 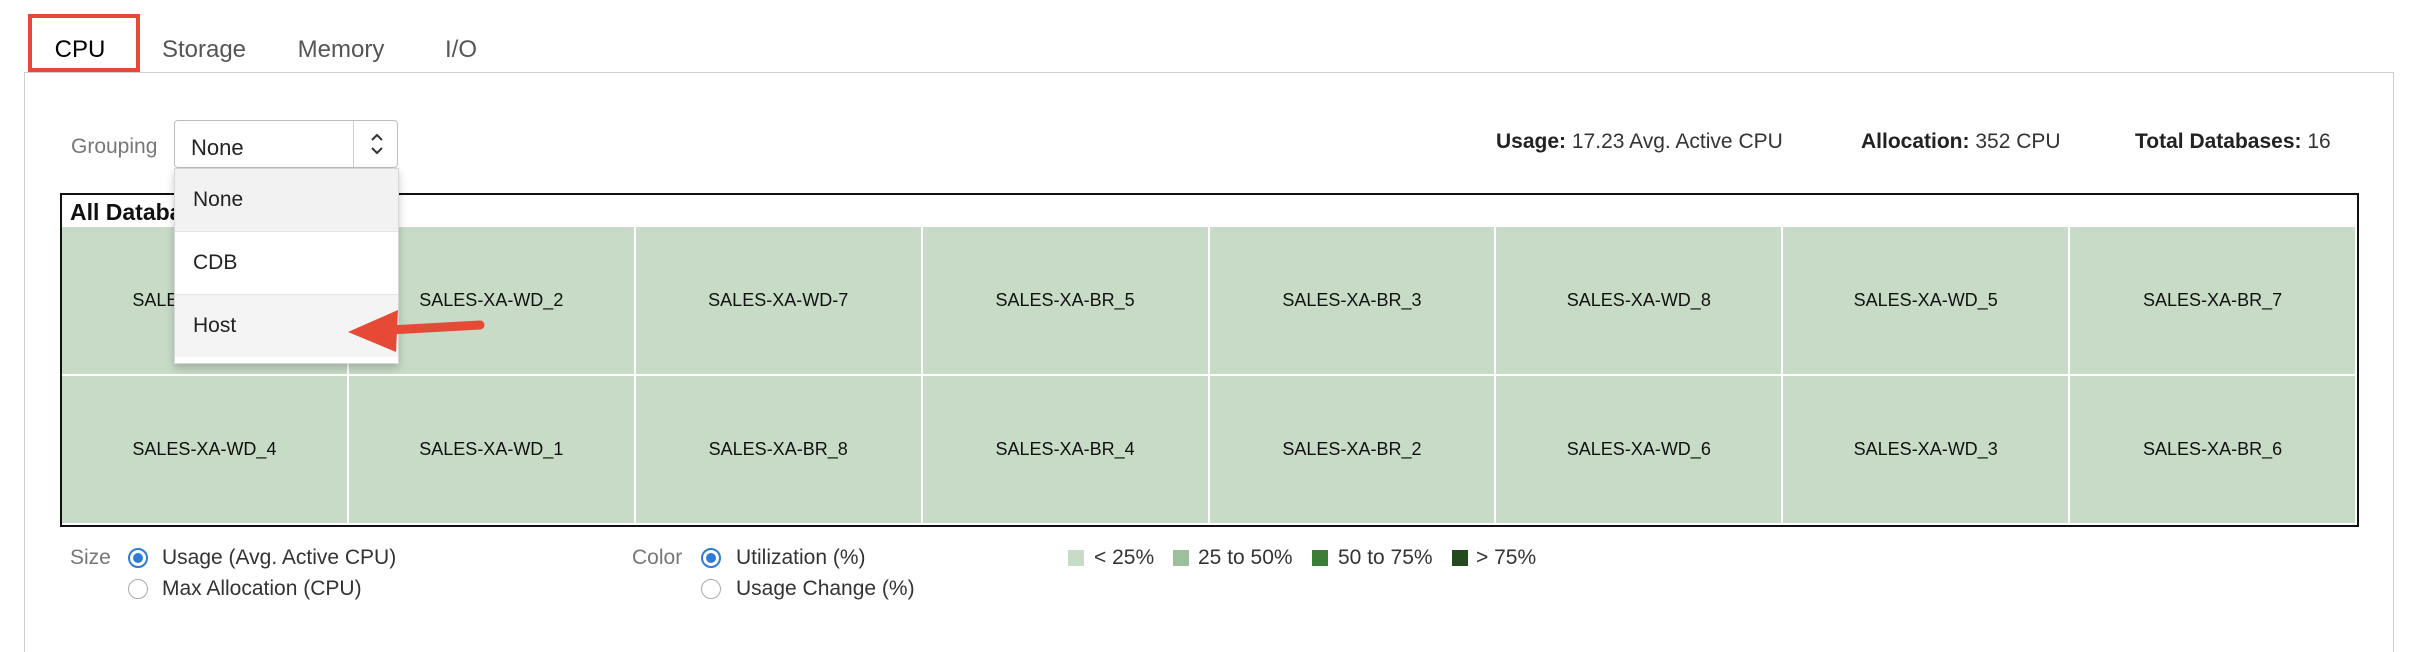 What do you see at coordinates (2018, 141) in the screenshot?
I see `allocation-value: 352 CPU` at bounding box center [2018, 141].